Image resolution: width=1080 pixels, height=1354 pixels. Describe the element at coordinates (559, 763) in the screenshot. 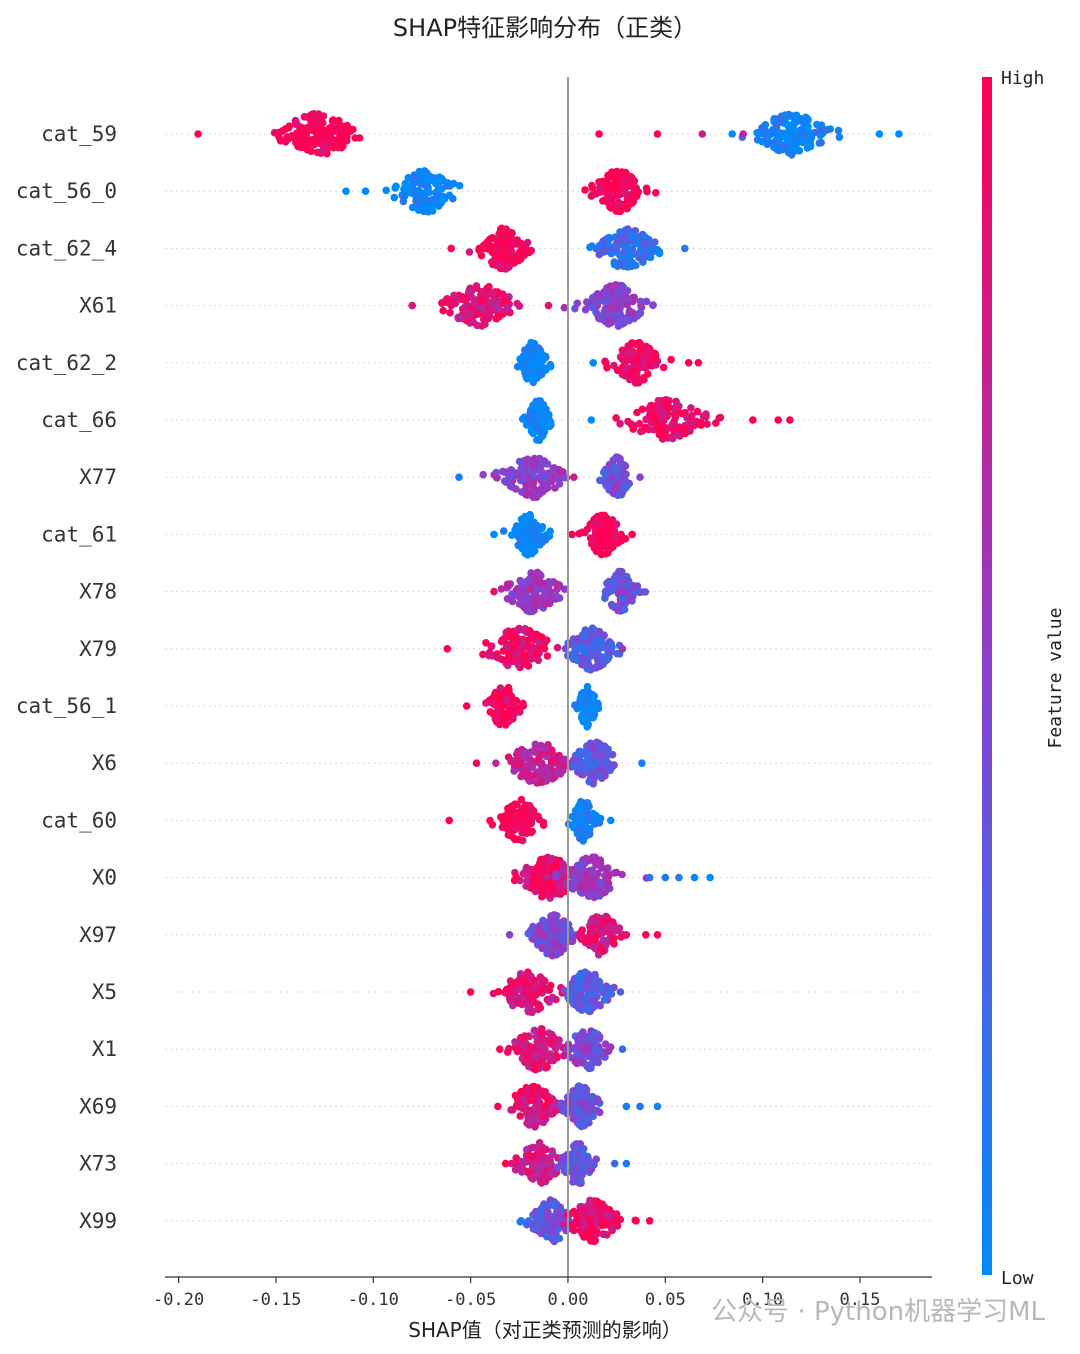

I see `feature-row-X6` at that location.